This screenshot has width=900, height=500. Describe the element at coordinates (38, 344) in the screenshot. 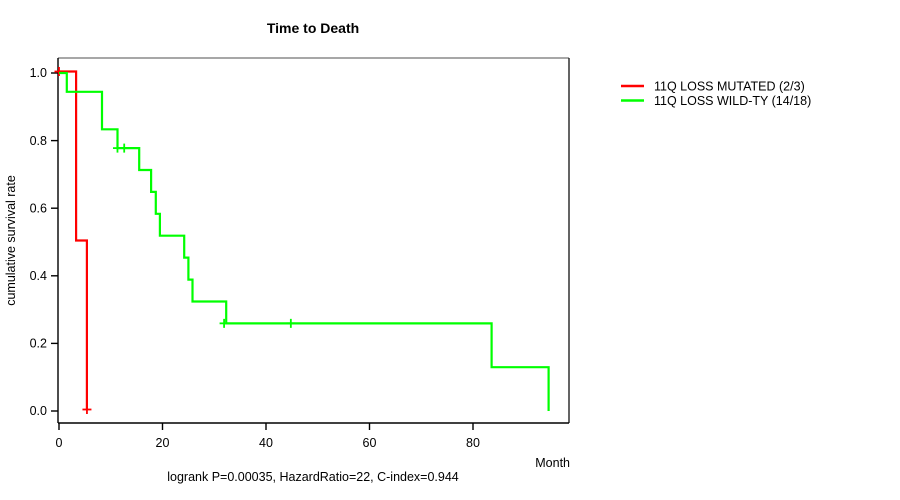

I see `y-tick-label: 0.2` at that location.